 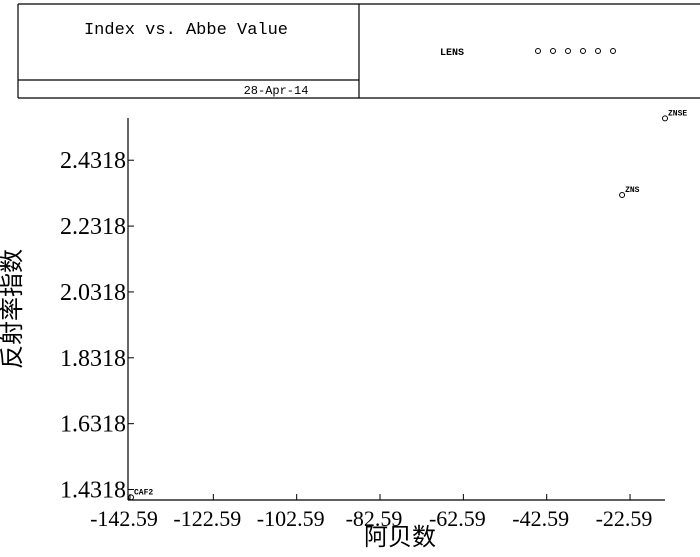 I want to click on date: 28-Apr-14, so click(x=276, y=91).